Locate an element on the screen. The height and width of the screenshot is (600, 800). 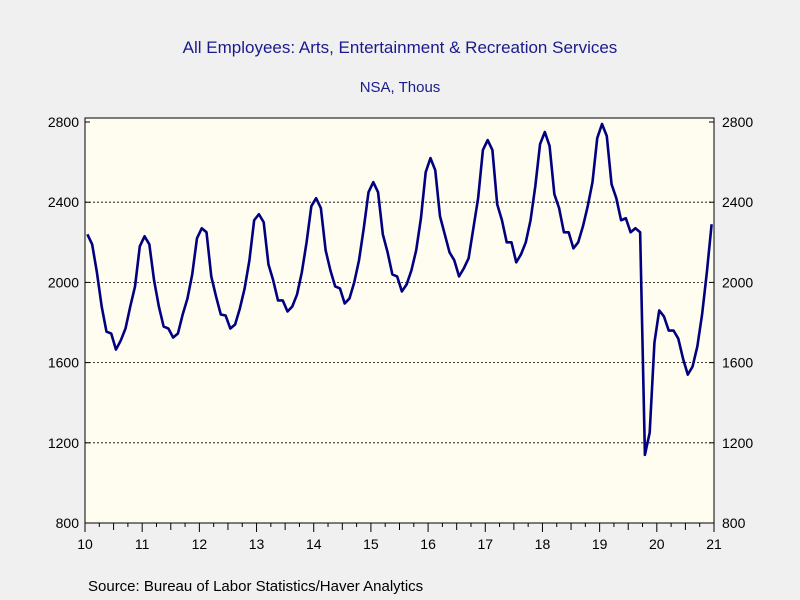
x-tick-label: 14 is located at coordinates (314, 544).